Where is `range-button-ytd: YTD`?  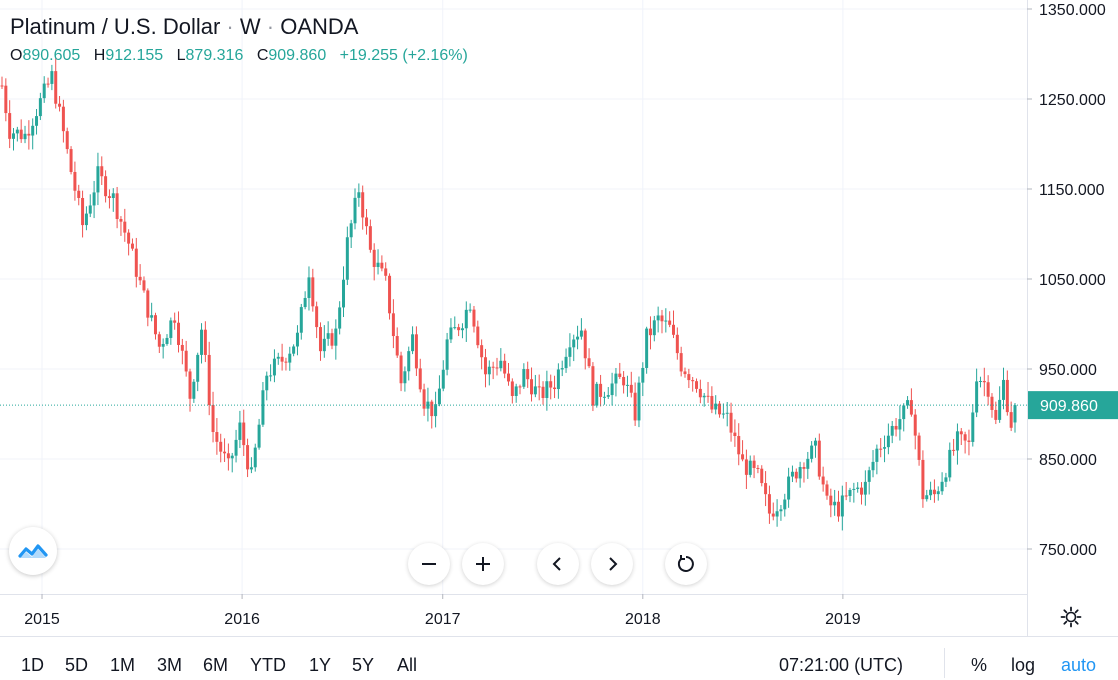 range-button-ytd: YTD is located at coordinates (268, 665).